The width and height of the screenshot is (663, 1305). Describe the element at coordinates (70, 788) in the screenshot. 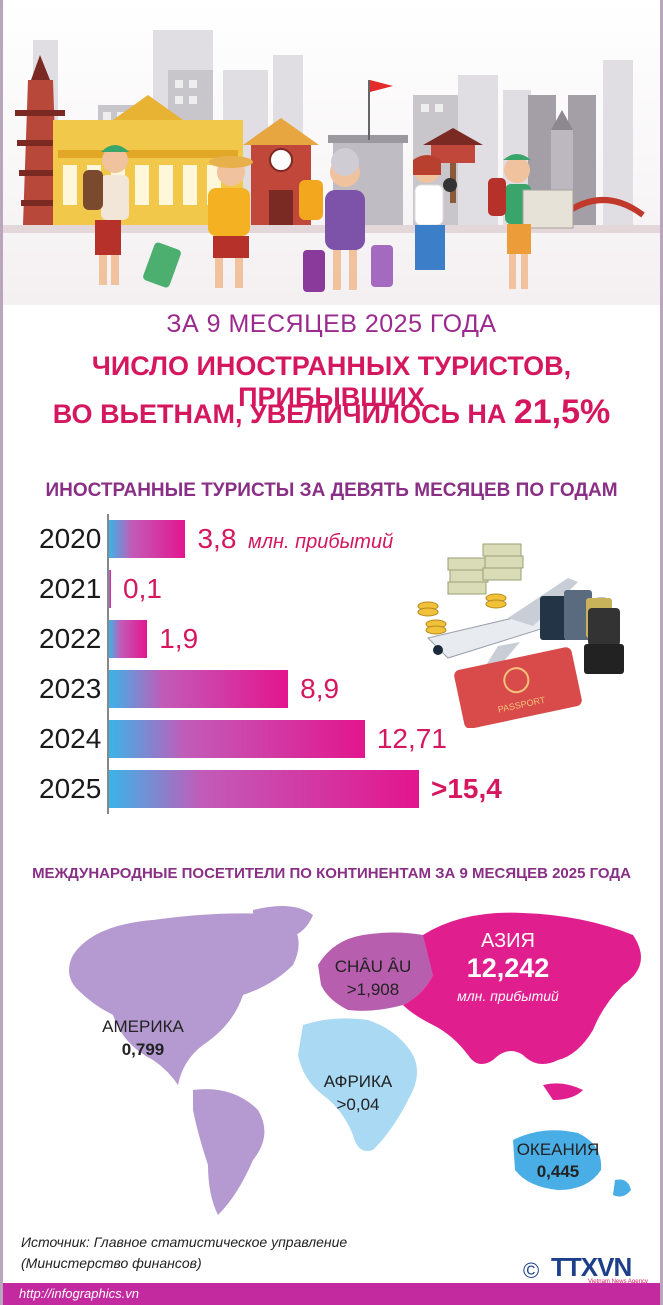

I see `year-label-2025: 2025` at that location.